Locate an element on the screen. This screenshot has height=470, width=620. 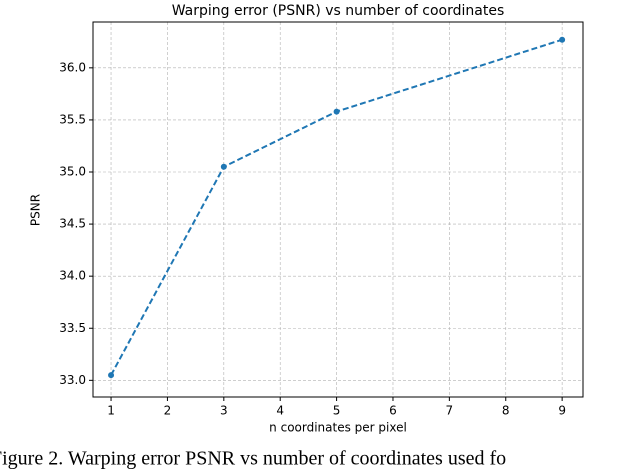
x-tick-label: 1 is located at coordinates (111, 411).